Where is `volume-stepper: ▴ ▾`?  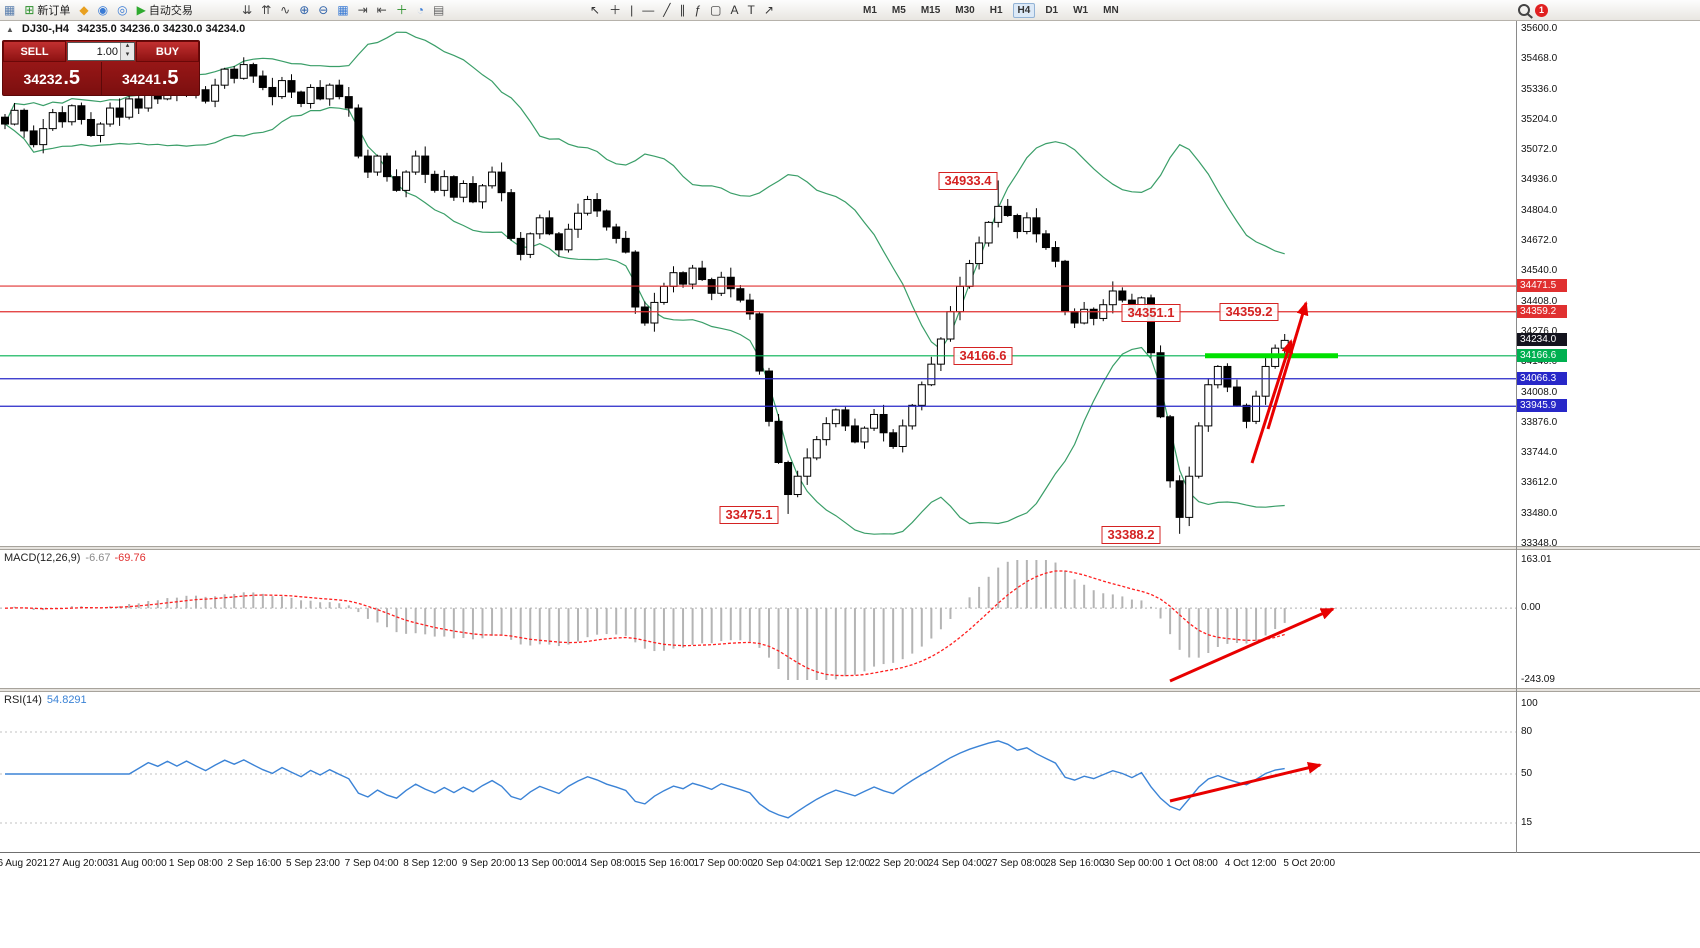 volume-stepper: ▴ ▾ is located at coordinates (101, 51).